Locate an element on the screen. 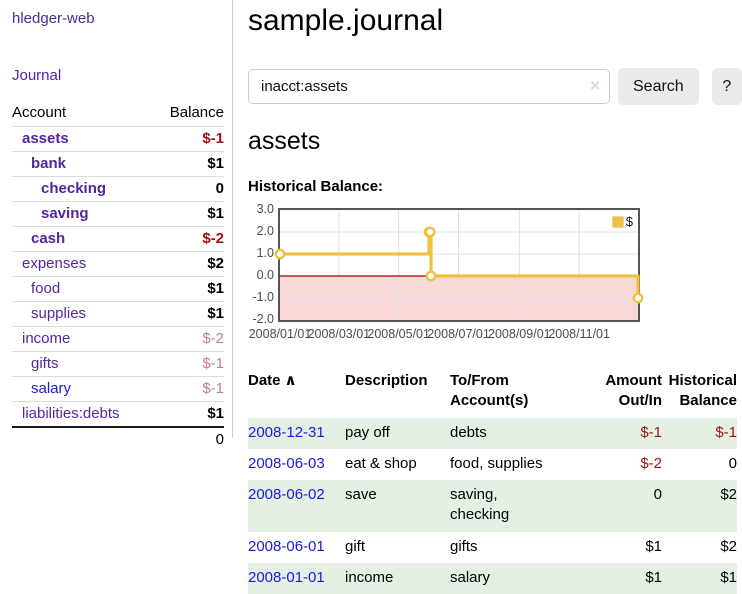 This screenshot has width=742, height=594. account-link: income is located at coordinates (46, 338).